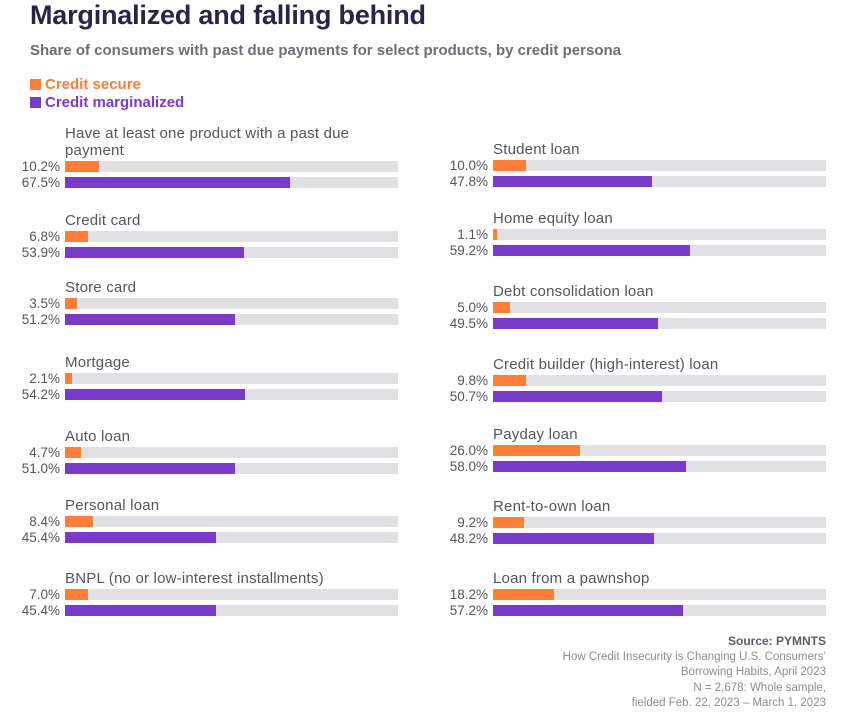 Image resolution: width=843 pixels, height=728 pixels. I want to click on value-label-secure: 8.4%, so click(44, 521).